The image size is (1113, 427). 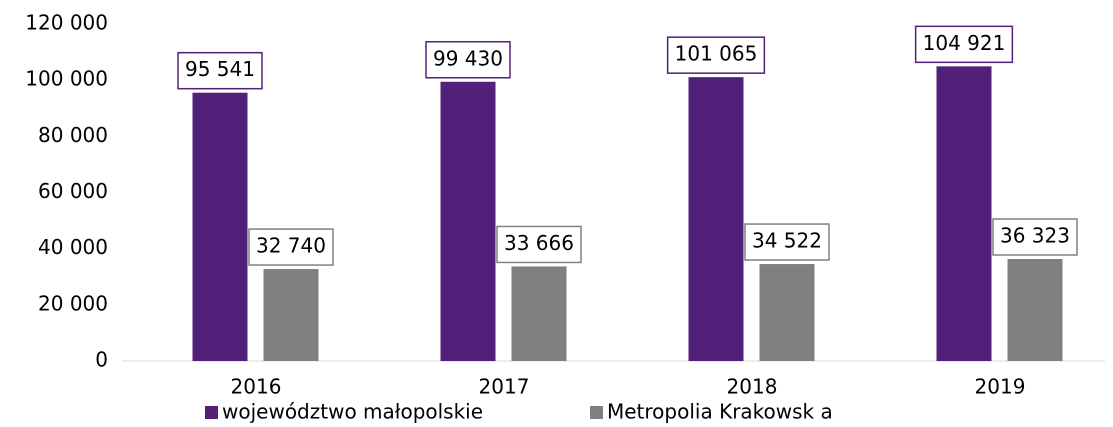 What do you see at coordinates (752, 387) in the screenshot?
I see `x-tick-label: 2018` at bounding box center [752, 387].